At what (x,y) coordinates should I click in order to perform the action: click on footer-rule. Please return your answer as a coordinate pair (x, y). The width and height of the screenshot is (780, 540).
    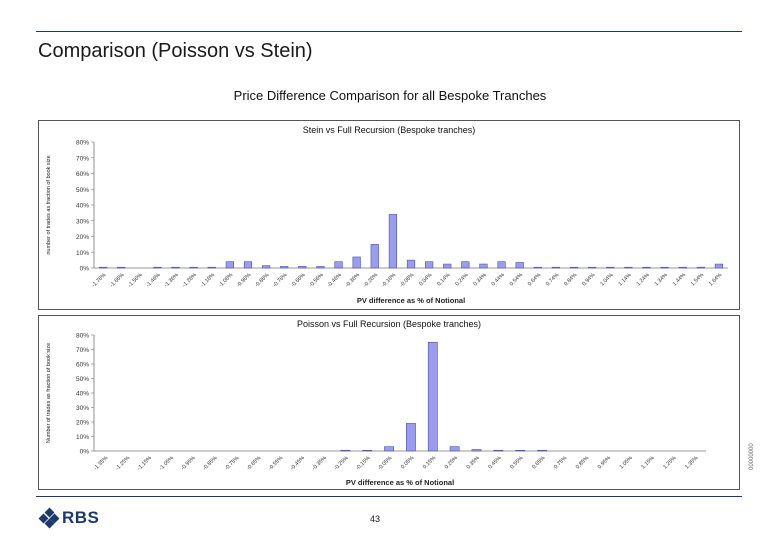
    Looking at the image, I should click on (389, 496).